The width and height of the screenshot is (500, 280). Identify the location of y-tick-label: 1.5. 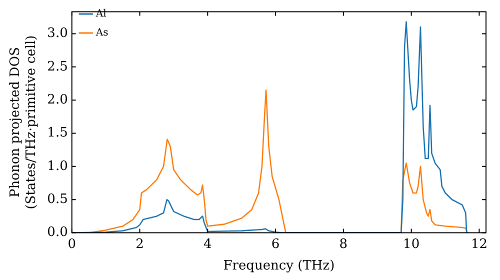
(57, 133).